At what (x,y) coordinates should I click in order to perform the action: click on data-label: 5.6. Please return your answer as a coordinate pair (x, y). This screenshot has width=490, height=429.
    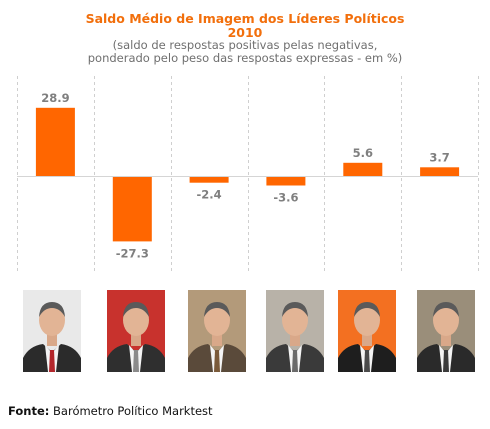
    Looking at the image, I should click on (363, 153).